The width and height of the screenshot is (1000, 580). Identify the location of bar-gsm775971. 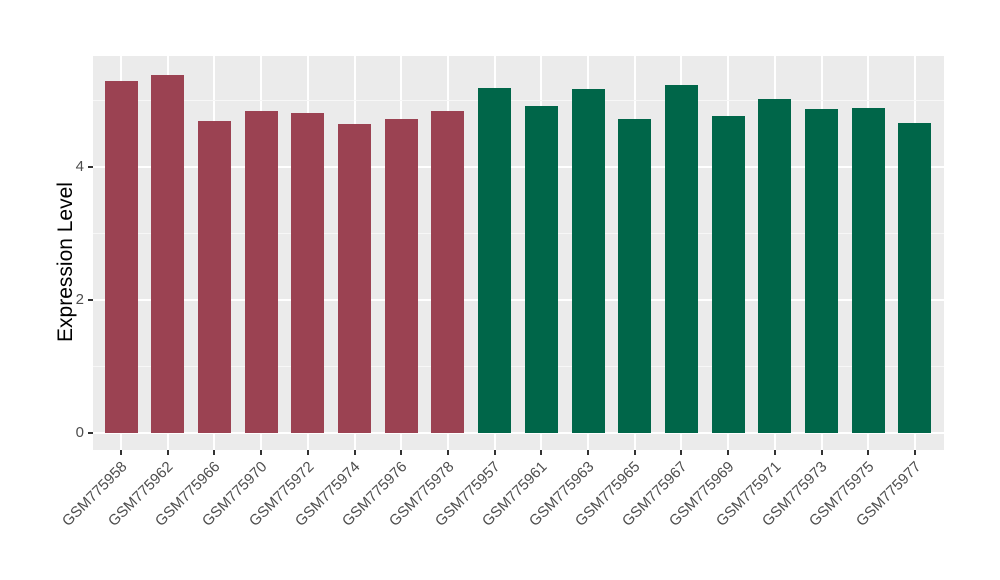
(775, 265).